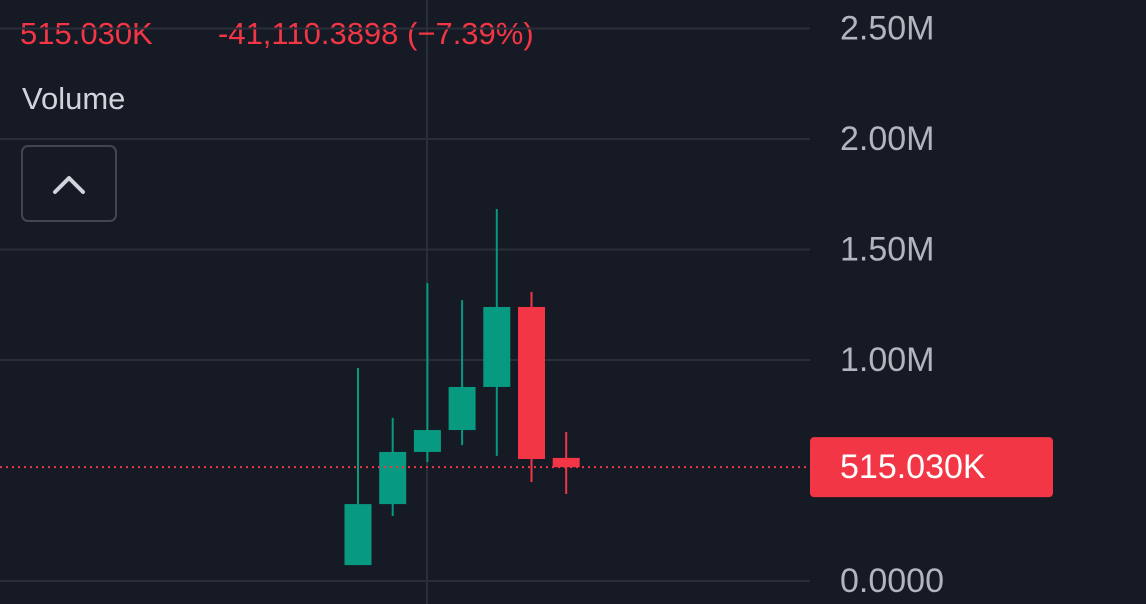 The image size is (1146, 604). Describe the element at coordinates (887, 360) in the screenshot. I see `y-tick-label: 1.00M` at that location.